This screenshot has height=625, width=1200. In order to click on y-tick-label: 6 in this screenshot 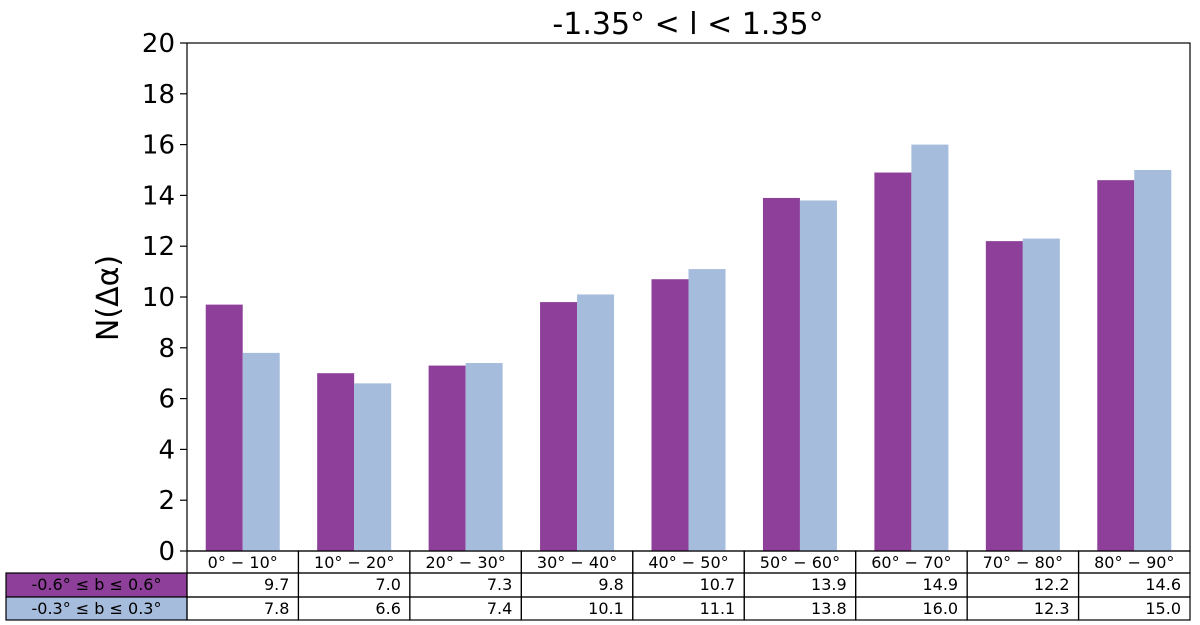, I will do `click(166, 400)`.